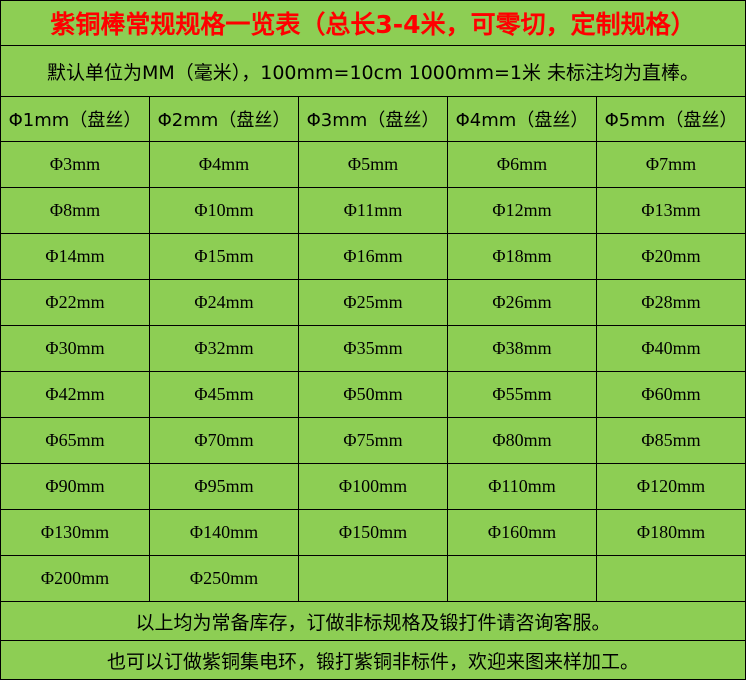 Image resolution: width=746 pixels, height=680 pixels. I want to click on footer-row-2: 也可以订做紫铜集电环，锻打紫铜非标件，欢迎来图来样加工。, so click(373, 660).